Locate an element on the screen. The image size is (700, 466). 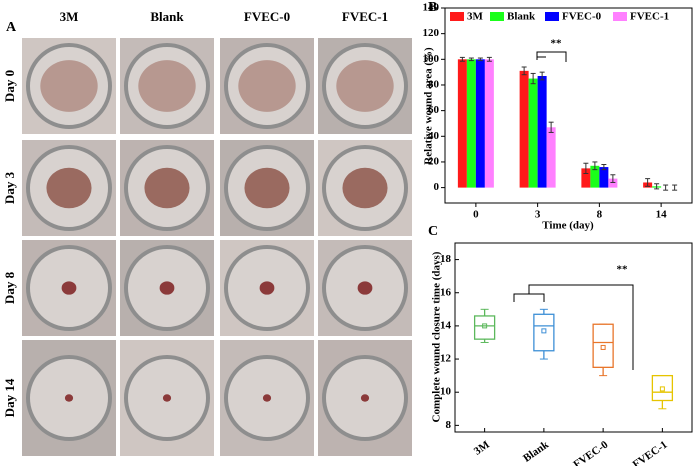
y-axis-title: Complete wound closure time (days) is located at coordinates (437, 336).